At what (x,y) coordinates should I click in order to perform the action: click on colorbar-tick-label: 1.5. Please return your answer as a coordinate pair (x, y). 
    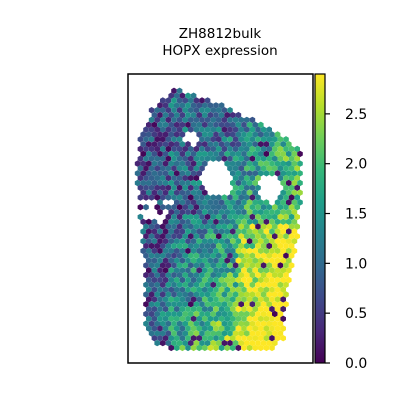
    Looking at the image, I should click on (356, 215).